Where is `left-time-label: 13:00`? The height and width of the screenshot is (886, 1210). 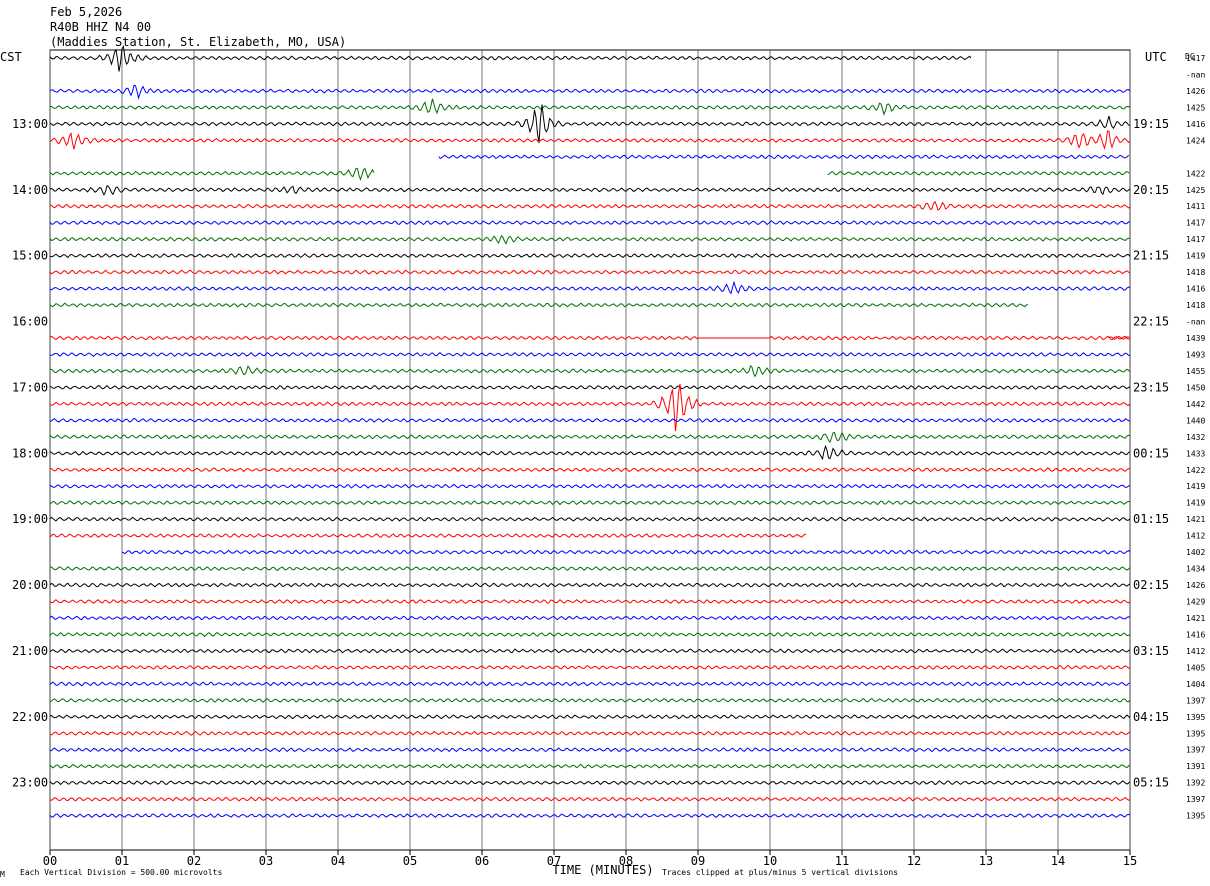
left-time-label: 13:00 is located at coordinates (30, 124).